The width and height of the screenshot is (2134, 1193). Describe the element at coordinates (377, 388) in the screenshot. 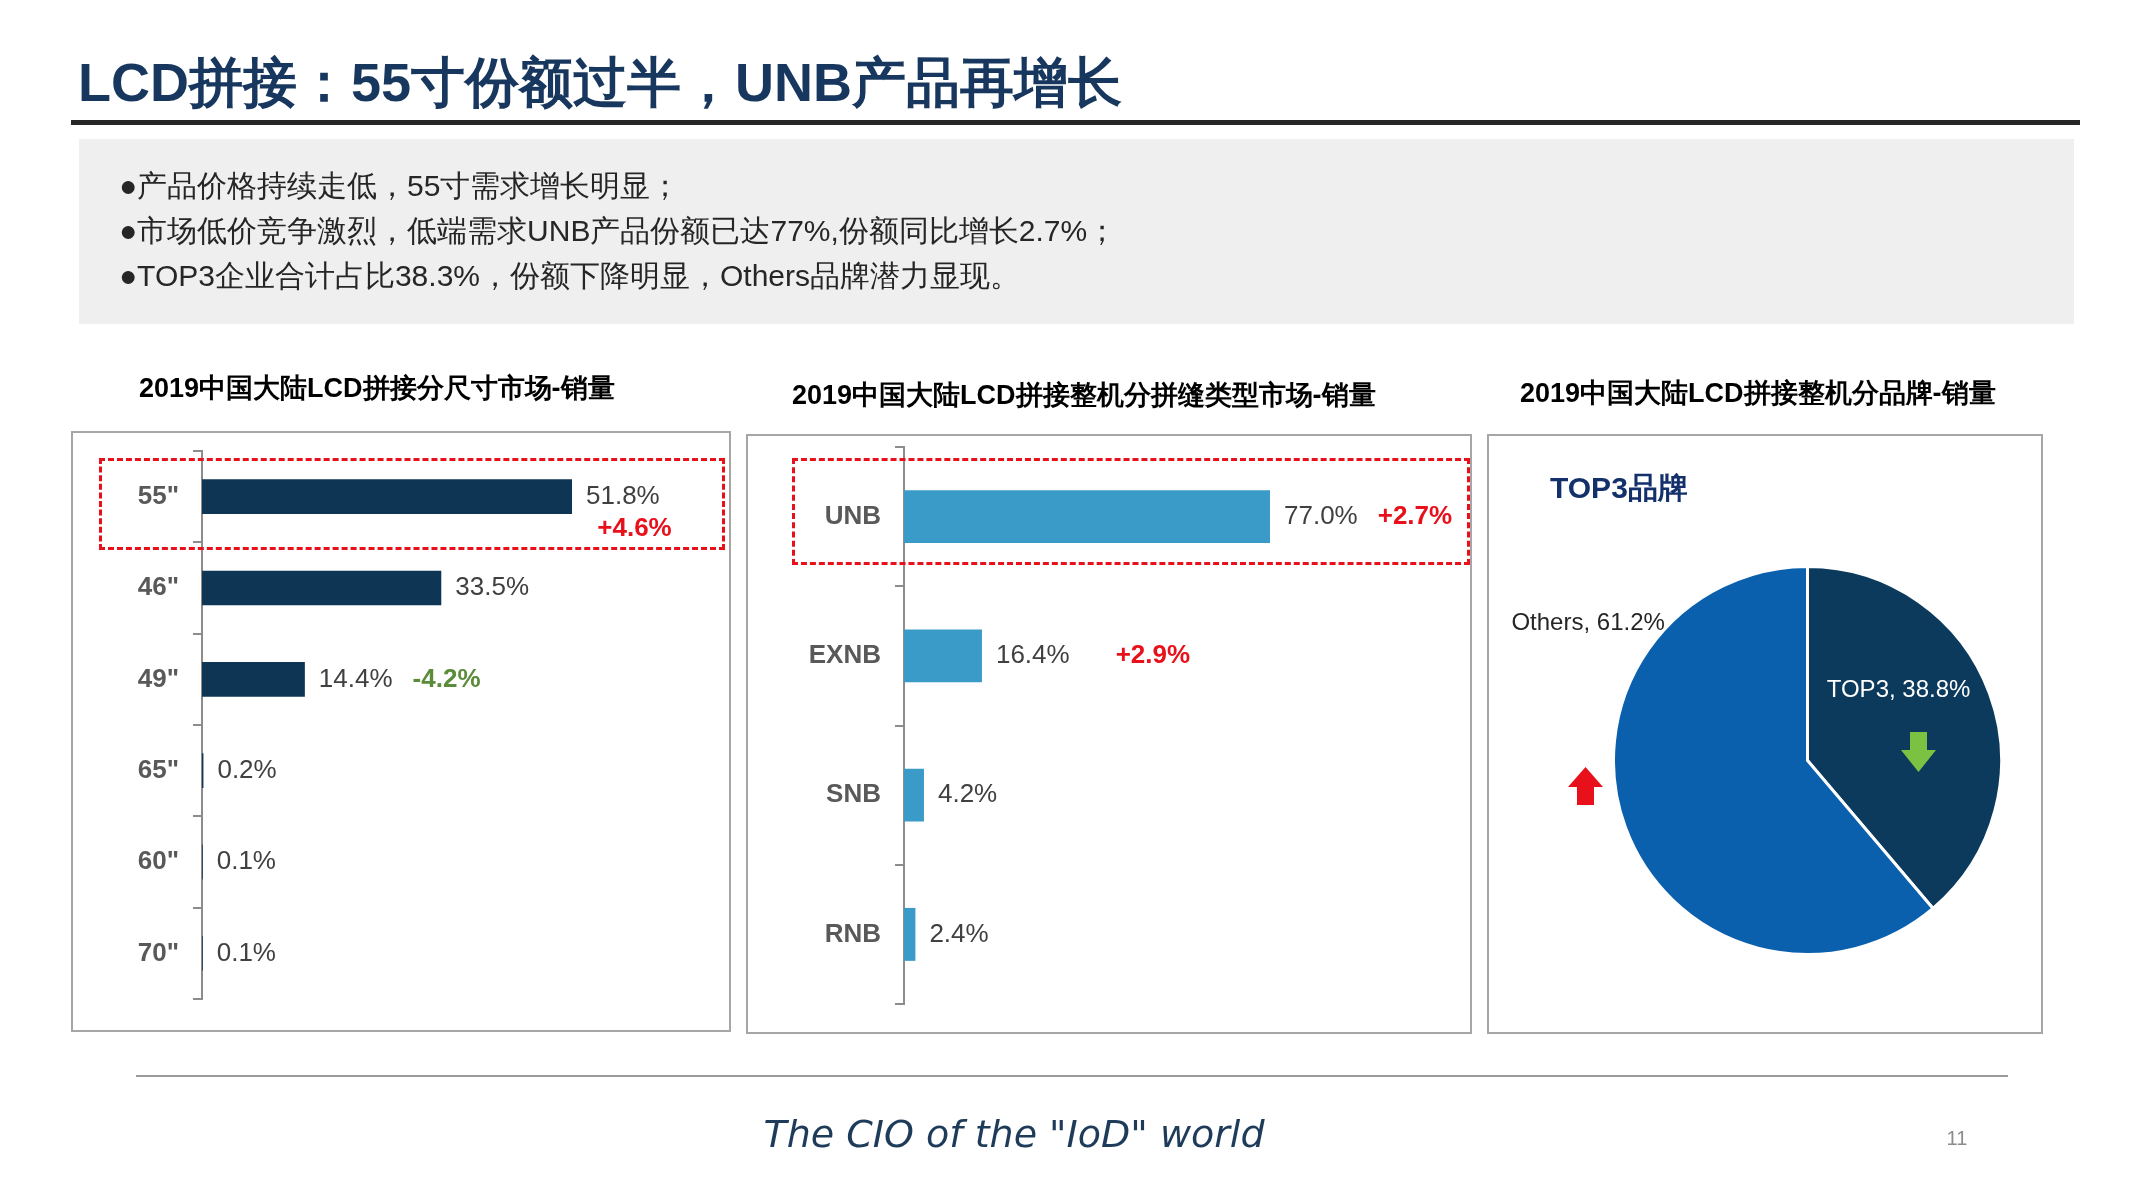

I see `chart-title: 2019中国大陆LCD拼接分尺寸市场-销量` at that location.